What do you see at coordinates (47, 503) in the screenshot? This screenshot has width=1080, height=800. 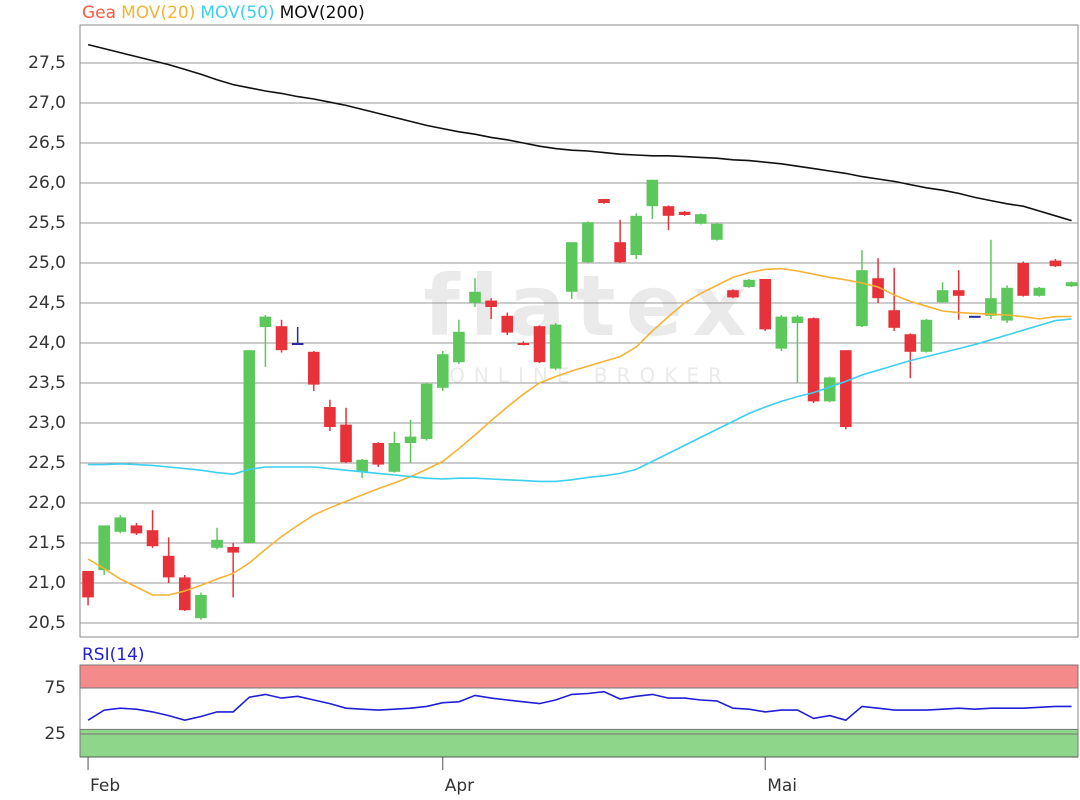 I see `y-tick-label: 22,0` at bounding box center [47, 503].